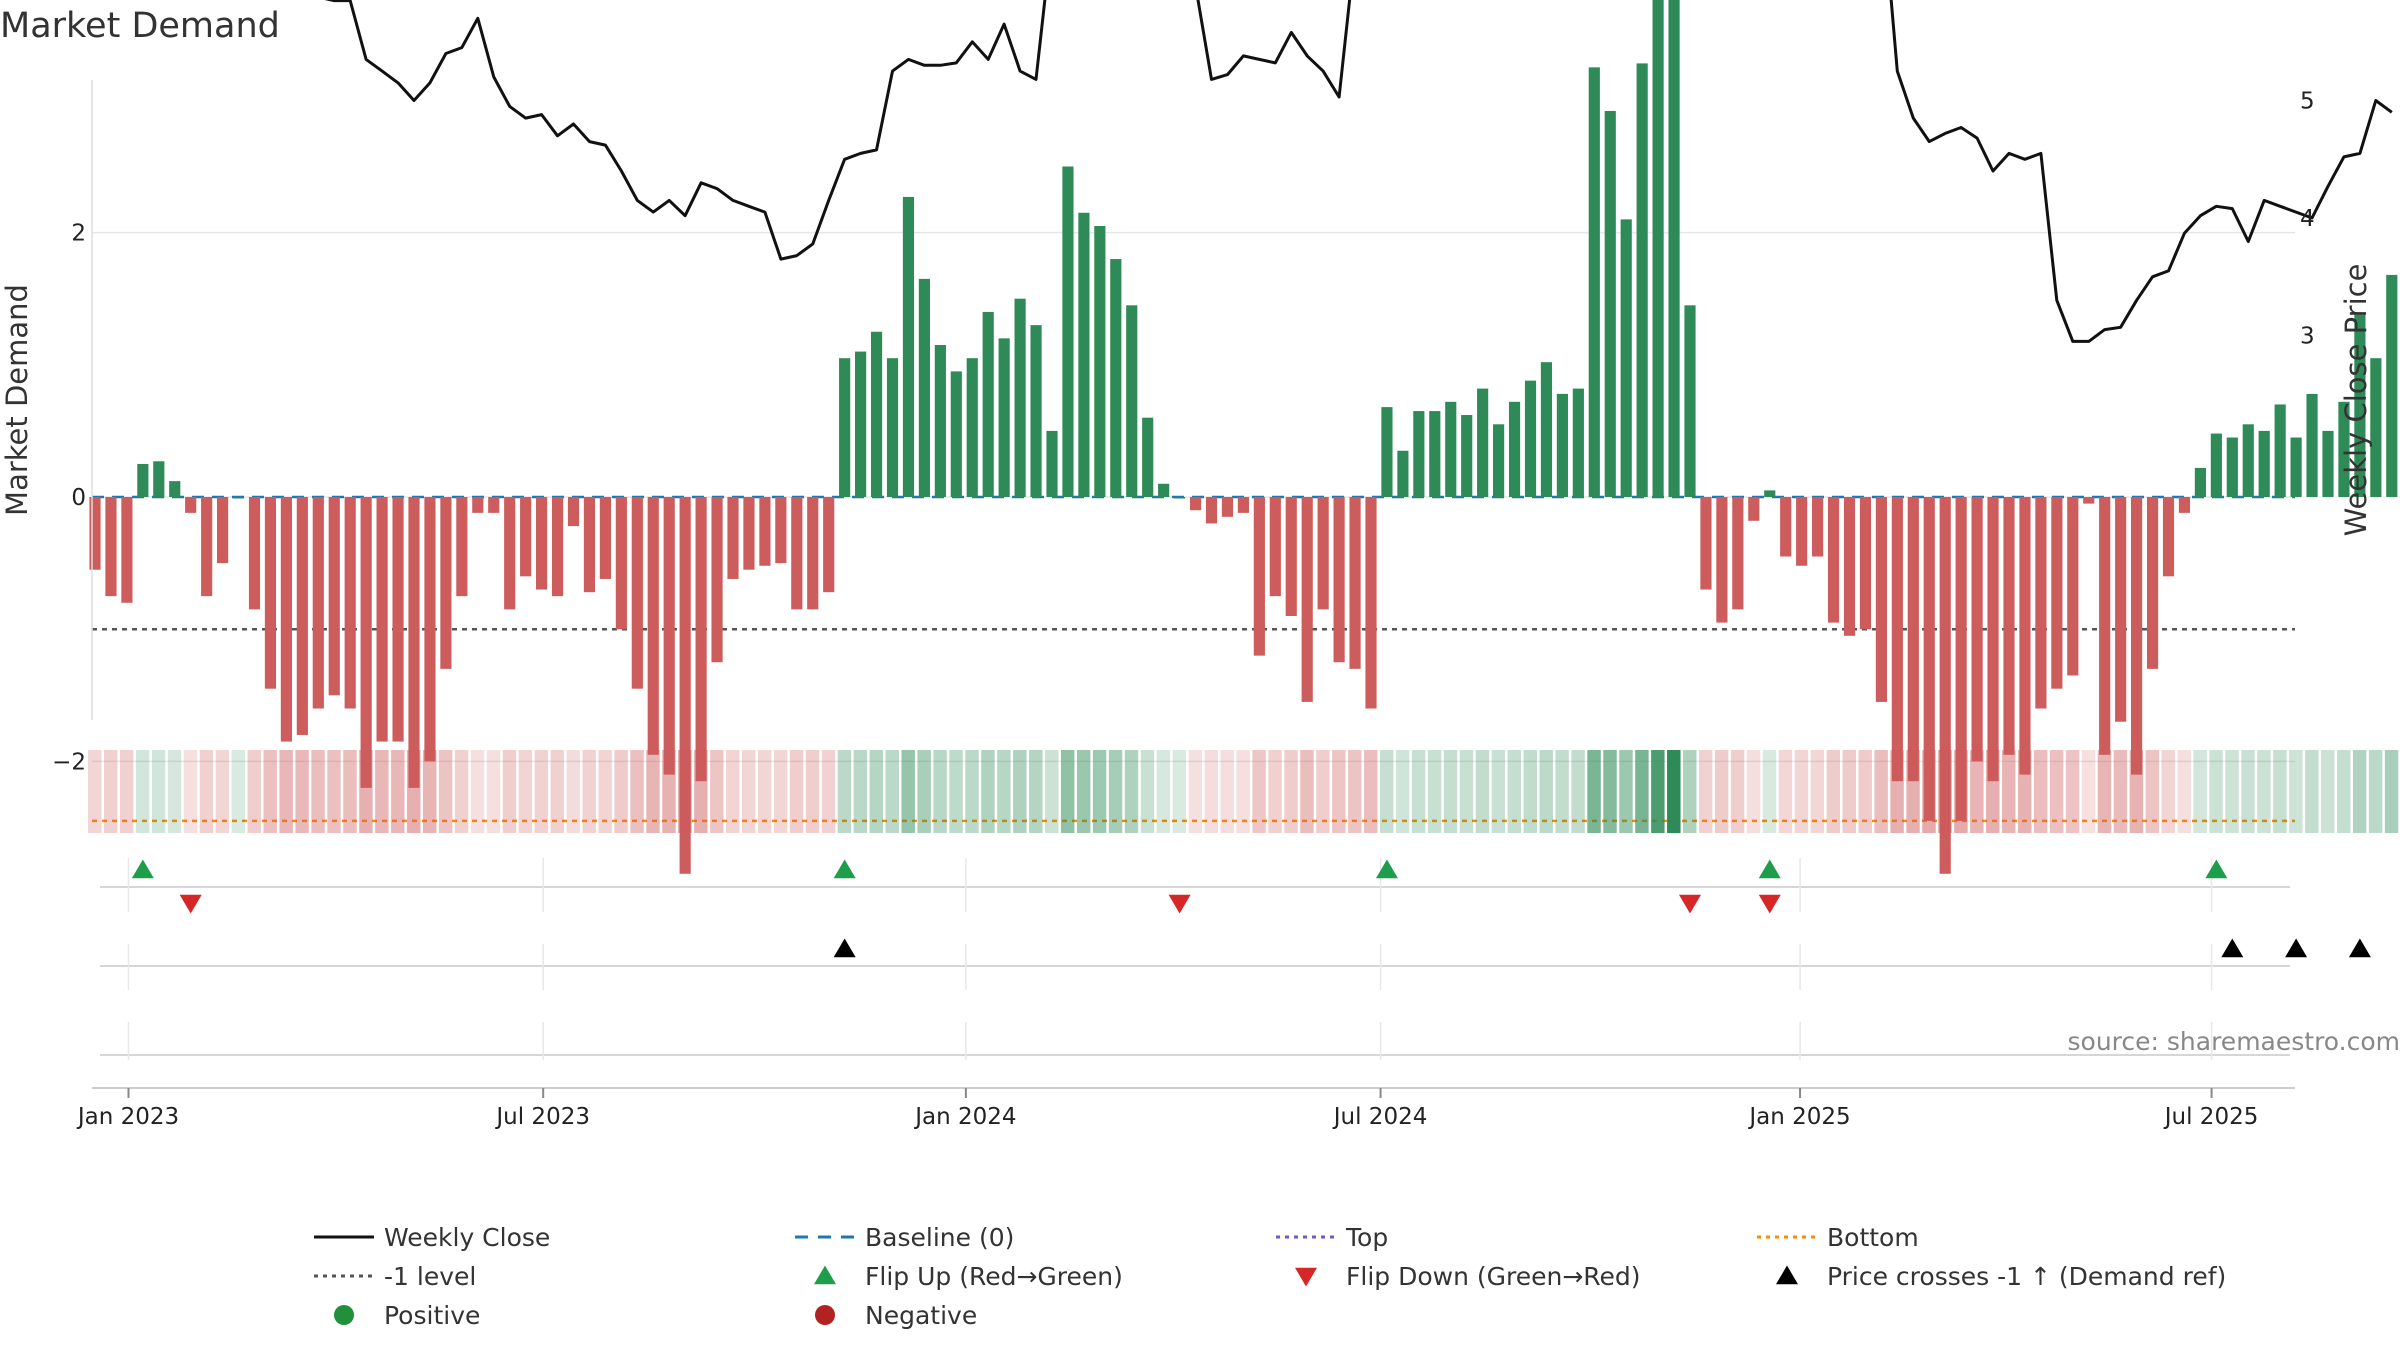  I want to click on legend-item: -1 level, so click(395, 1276).